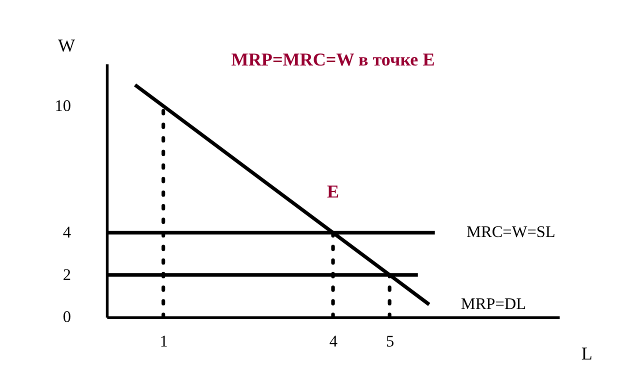  Describe the element at coordinates (67, 46) in the screenshot. I see `y-axis-title: W` at that location.